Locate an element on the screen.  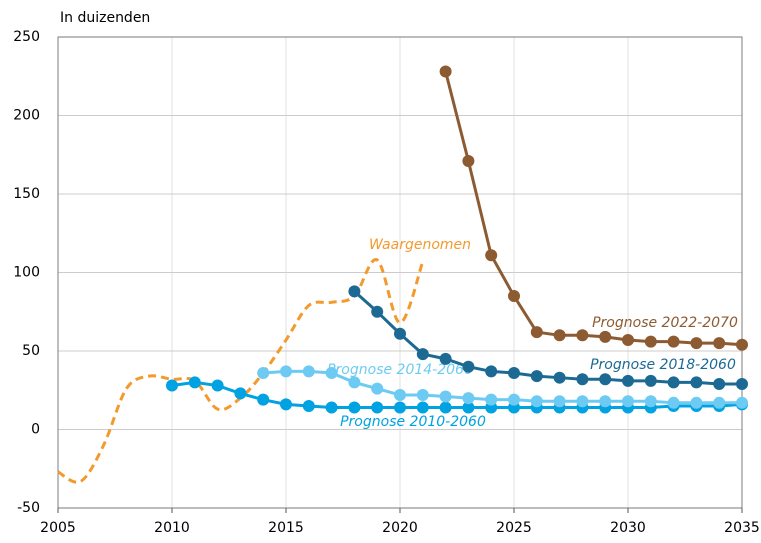
x-tick-label: 2015 is located at coordinates (286, 528).